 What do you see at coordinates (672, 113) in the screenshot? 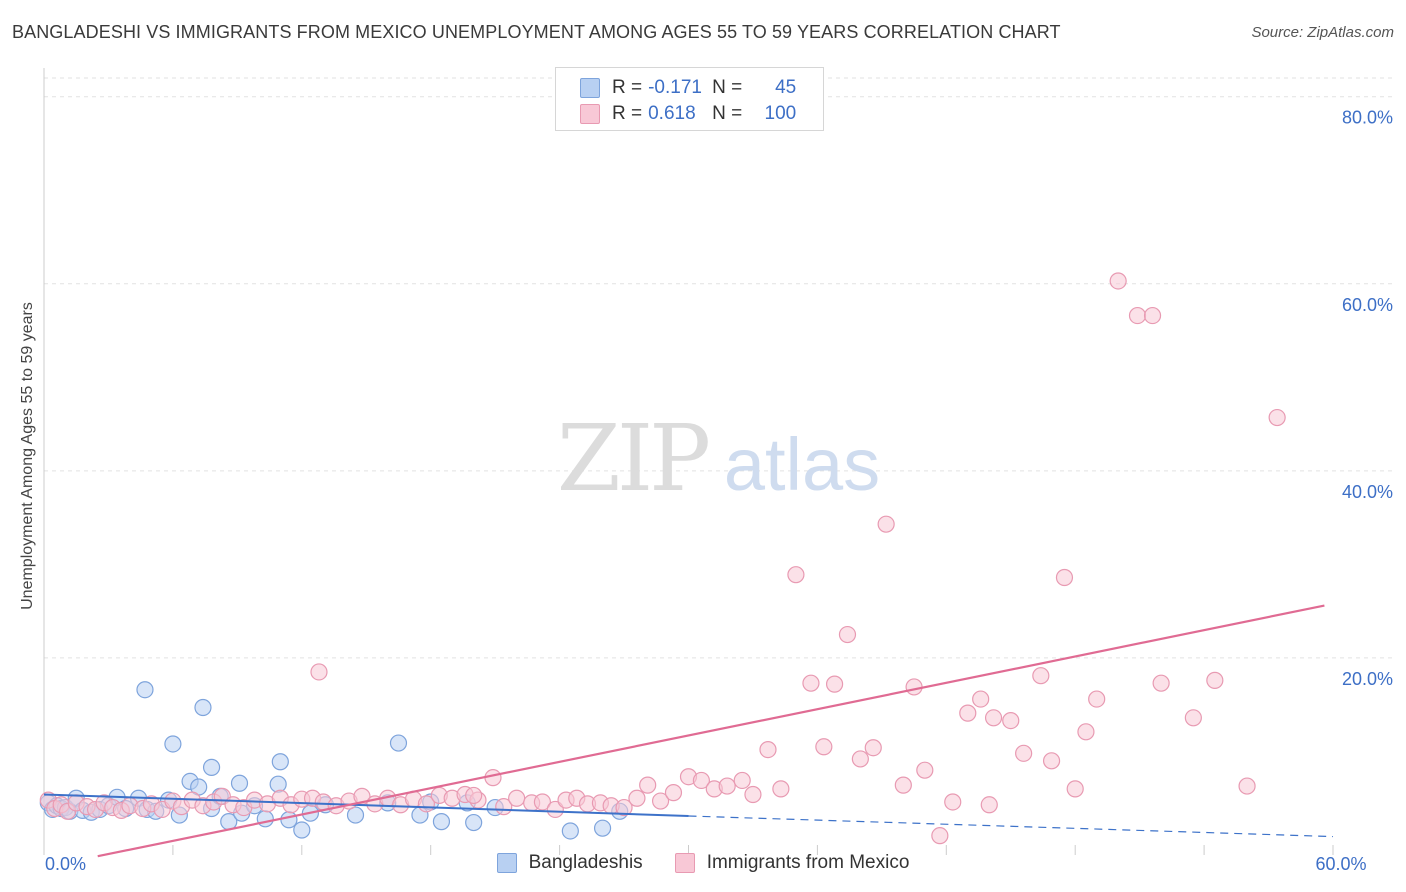
I see `r-value: 0.618` at bounding box center [672, 113].